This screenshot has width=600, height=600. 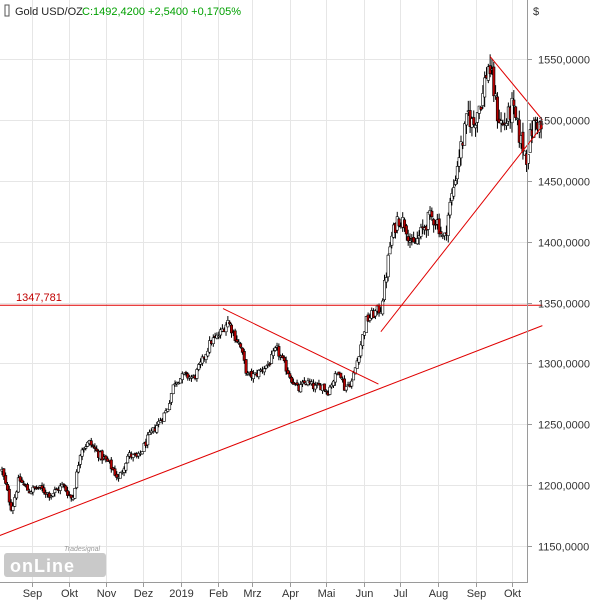 I want to click on y-tick-label: 1450,0000, so click(x=564, y=183).